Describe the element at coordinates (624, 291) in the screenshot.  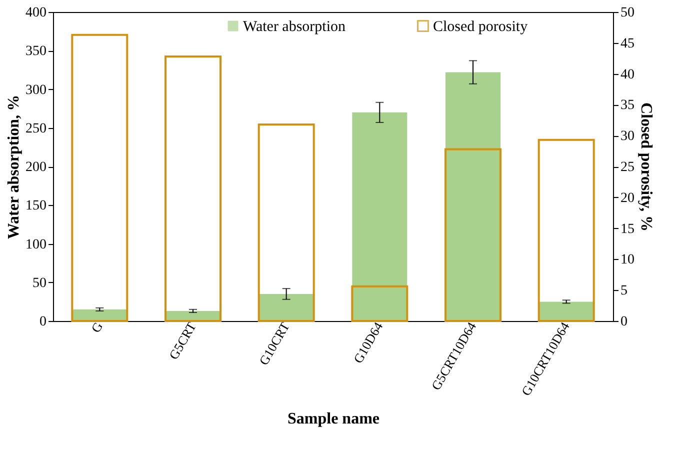
I see `y2-tick-label: 5` at that location.